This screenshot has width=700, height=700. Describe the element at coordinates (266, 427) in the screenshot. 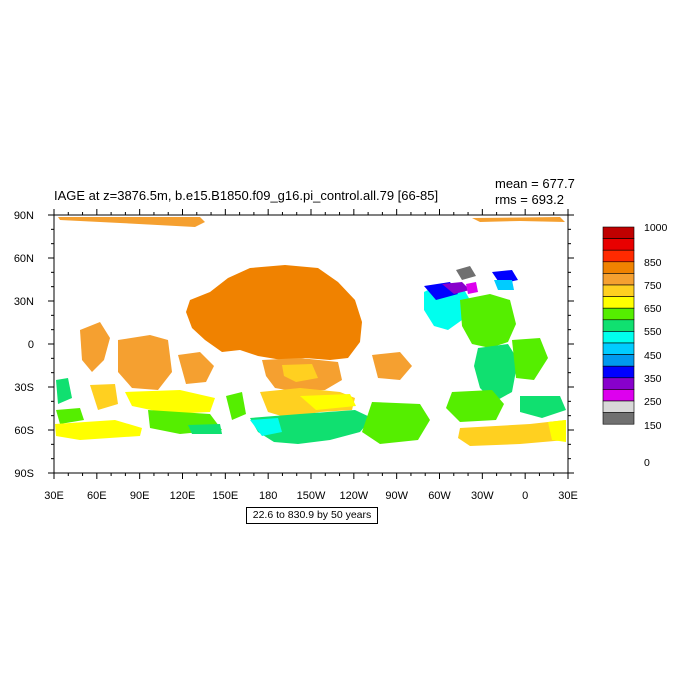

I see `pacific-south-cyan` at that location.